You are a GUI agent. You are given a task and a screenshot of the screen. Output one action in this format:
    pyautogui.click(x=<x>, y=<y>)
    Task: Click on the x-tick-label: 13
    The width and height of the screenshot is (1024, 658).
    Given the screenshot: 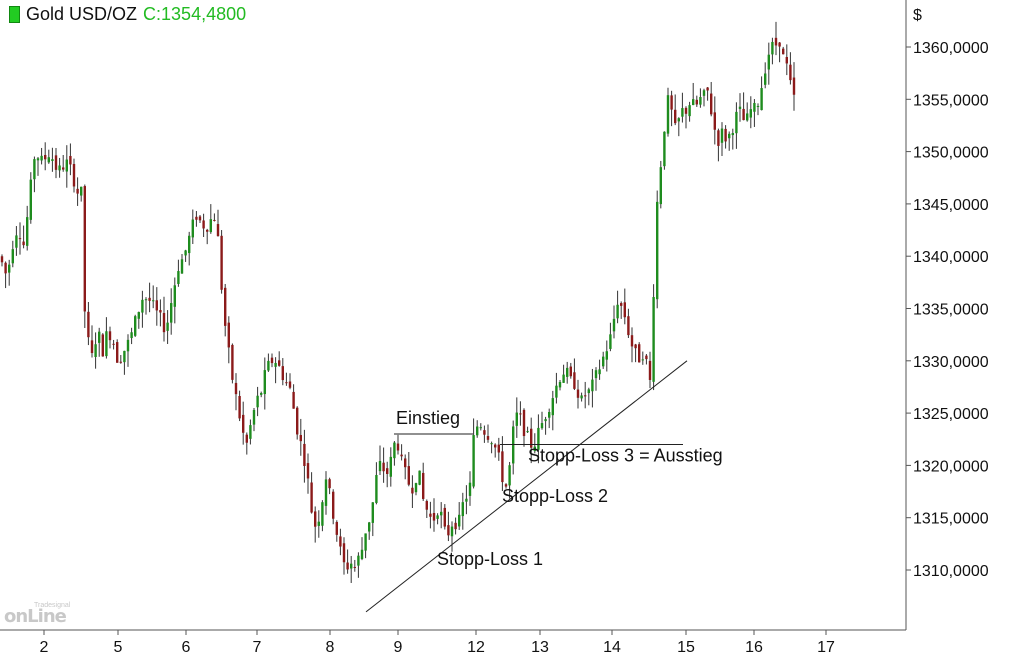 What is the action you would take?
    pyautogui.click(x=540, y=647)
    